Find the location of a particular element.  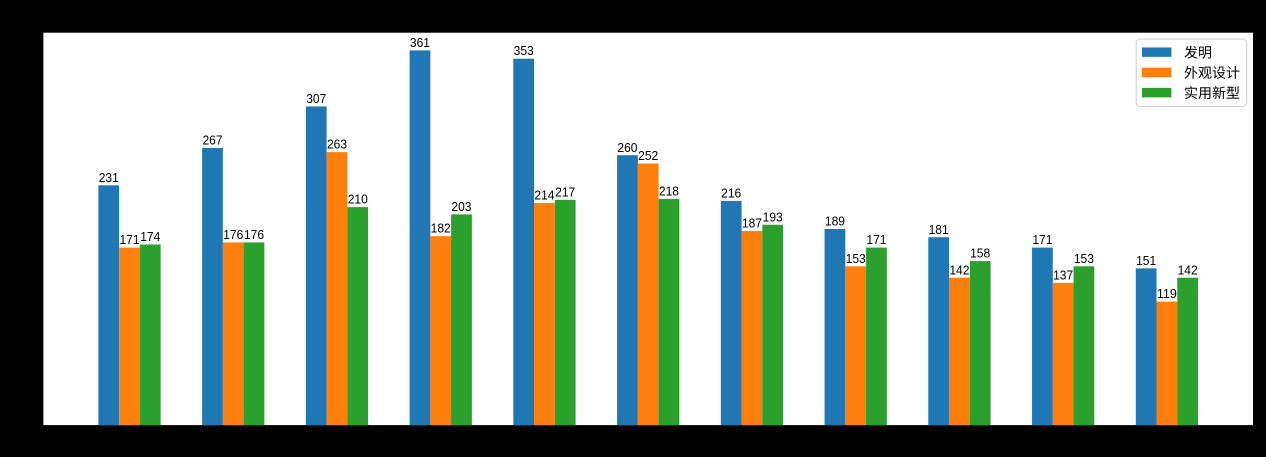

svg-text: 231 is located at coordinates (109, 177).